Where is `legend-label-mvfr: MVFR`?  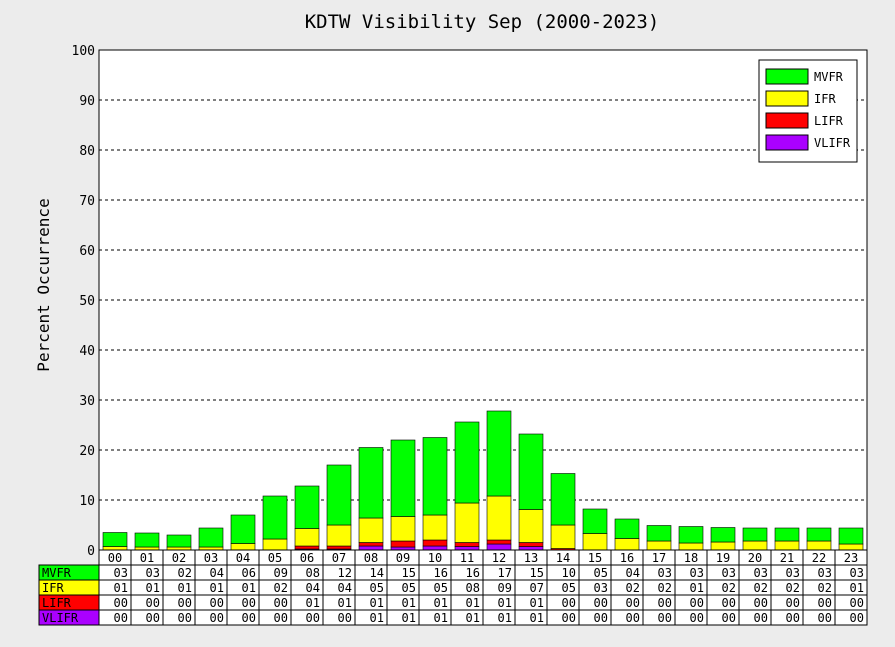
legend-label-mvfr: MVFR is located at coordinates (829, 77).